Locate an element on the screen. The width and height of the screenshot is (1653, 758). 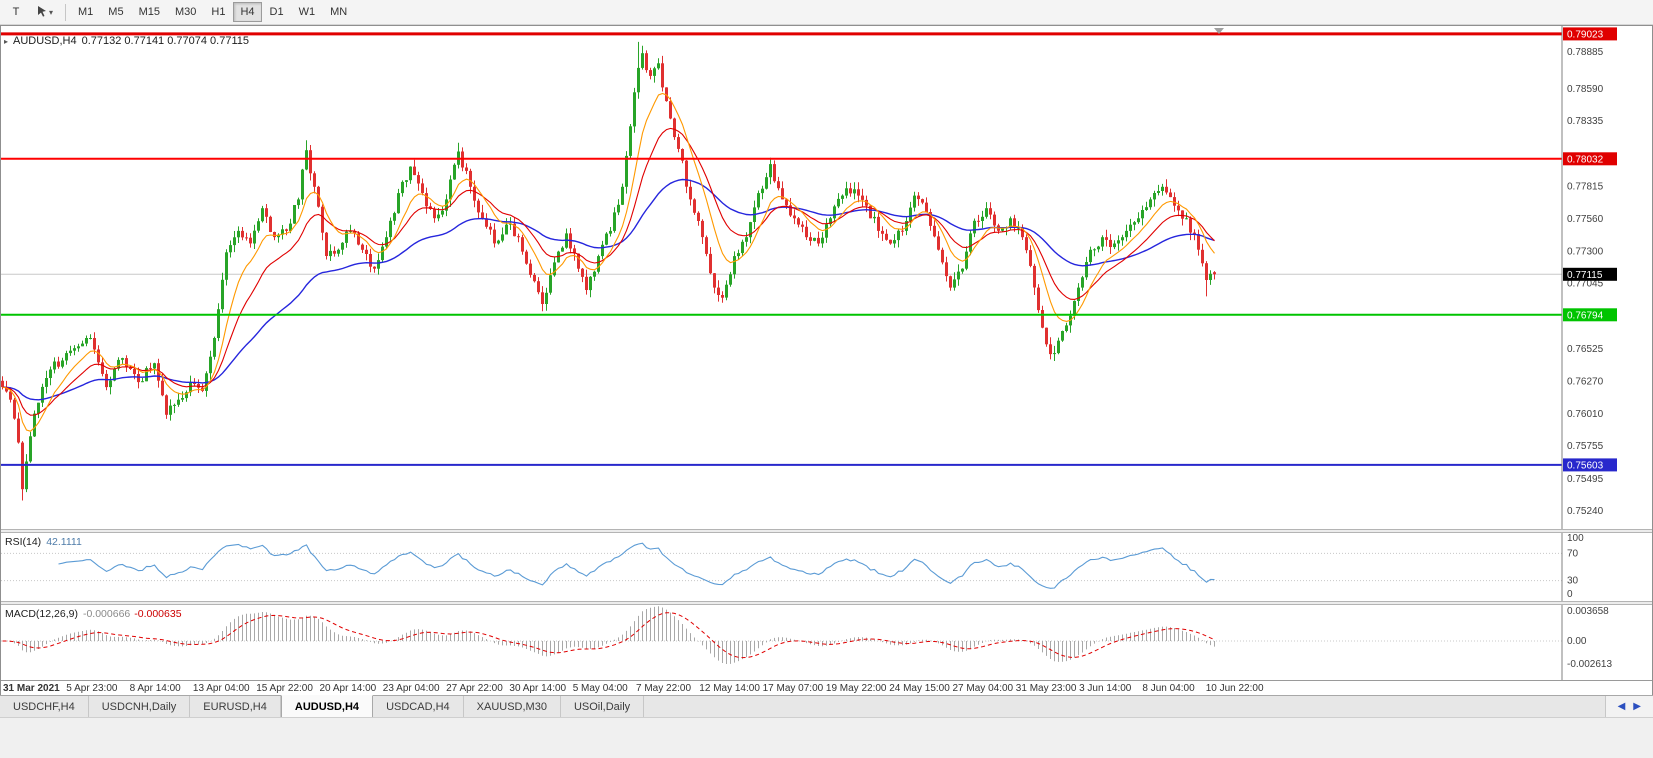
time-axis-label: 27 May 04:00 is located at coordinates (983, 688).